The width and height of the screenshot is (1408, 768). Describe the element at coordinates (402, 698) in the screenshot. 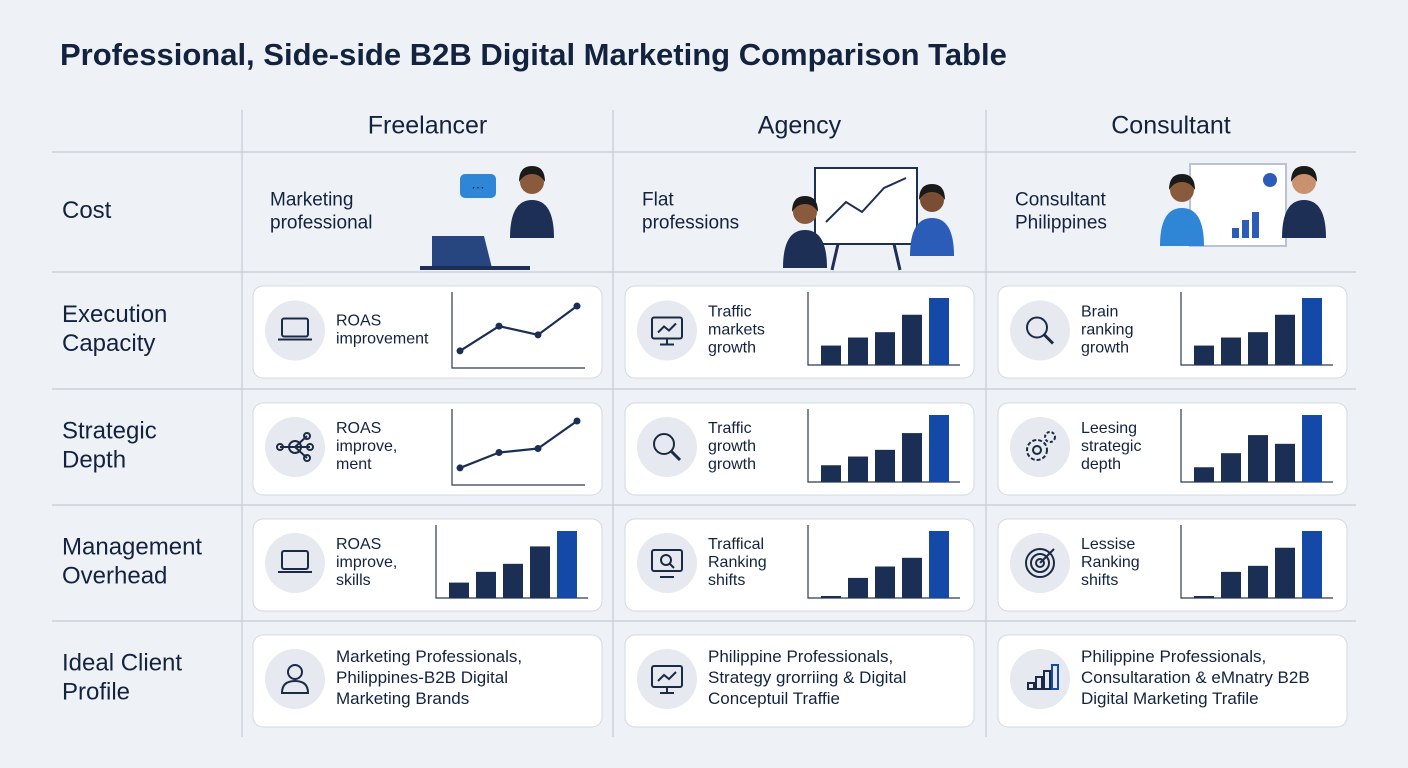

I see `cell-text-line: Marketing Brands` at that location.